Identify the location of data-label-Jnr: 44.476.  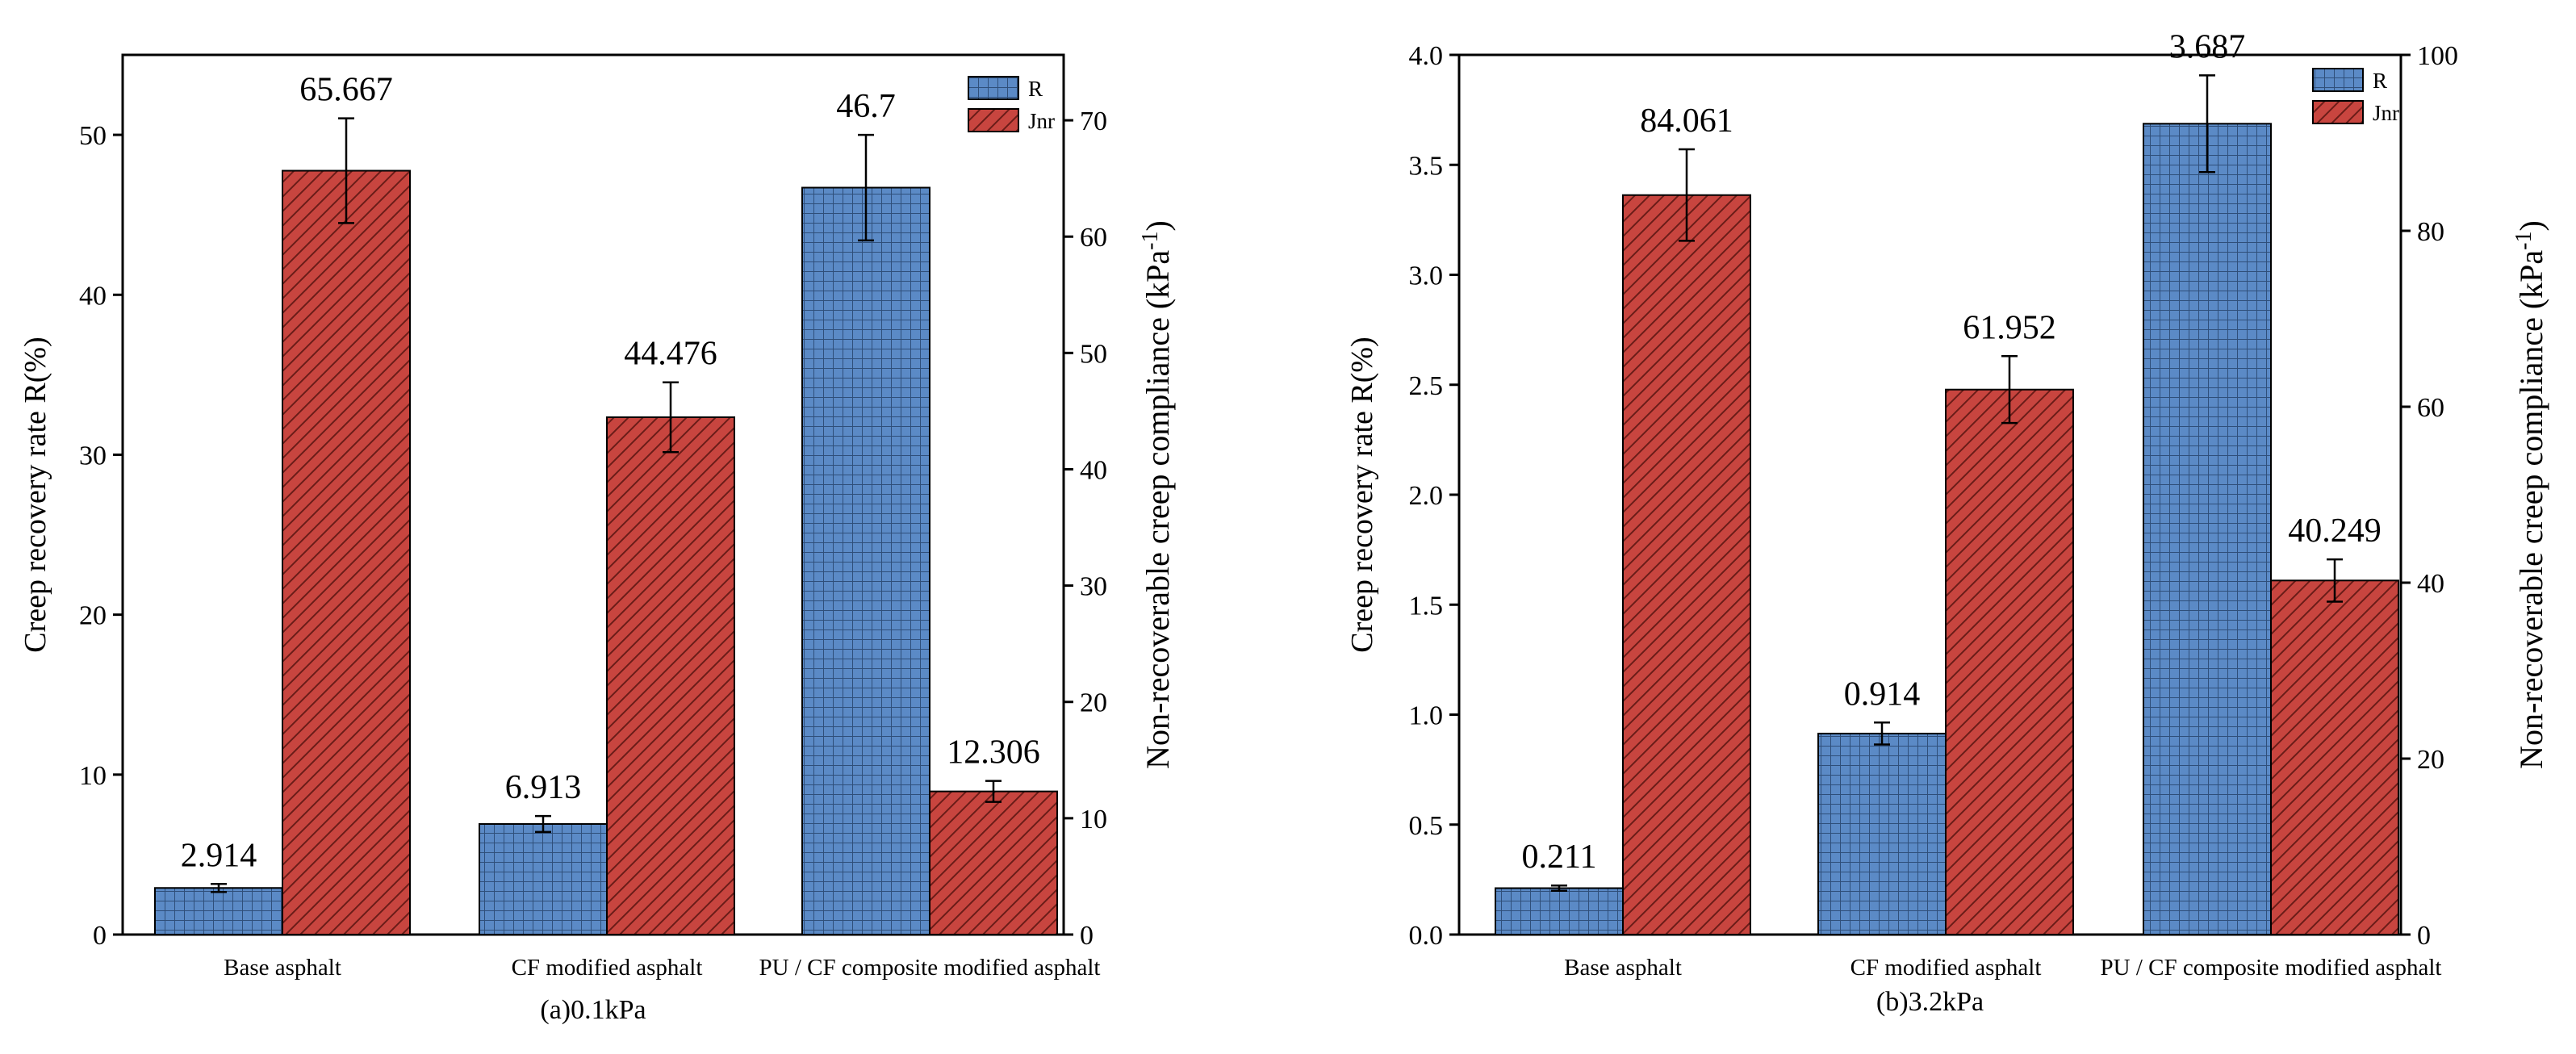
(670, 354).